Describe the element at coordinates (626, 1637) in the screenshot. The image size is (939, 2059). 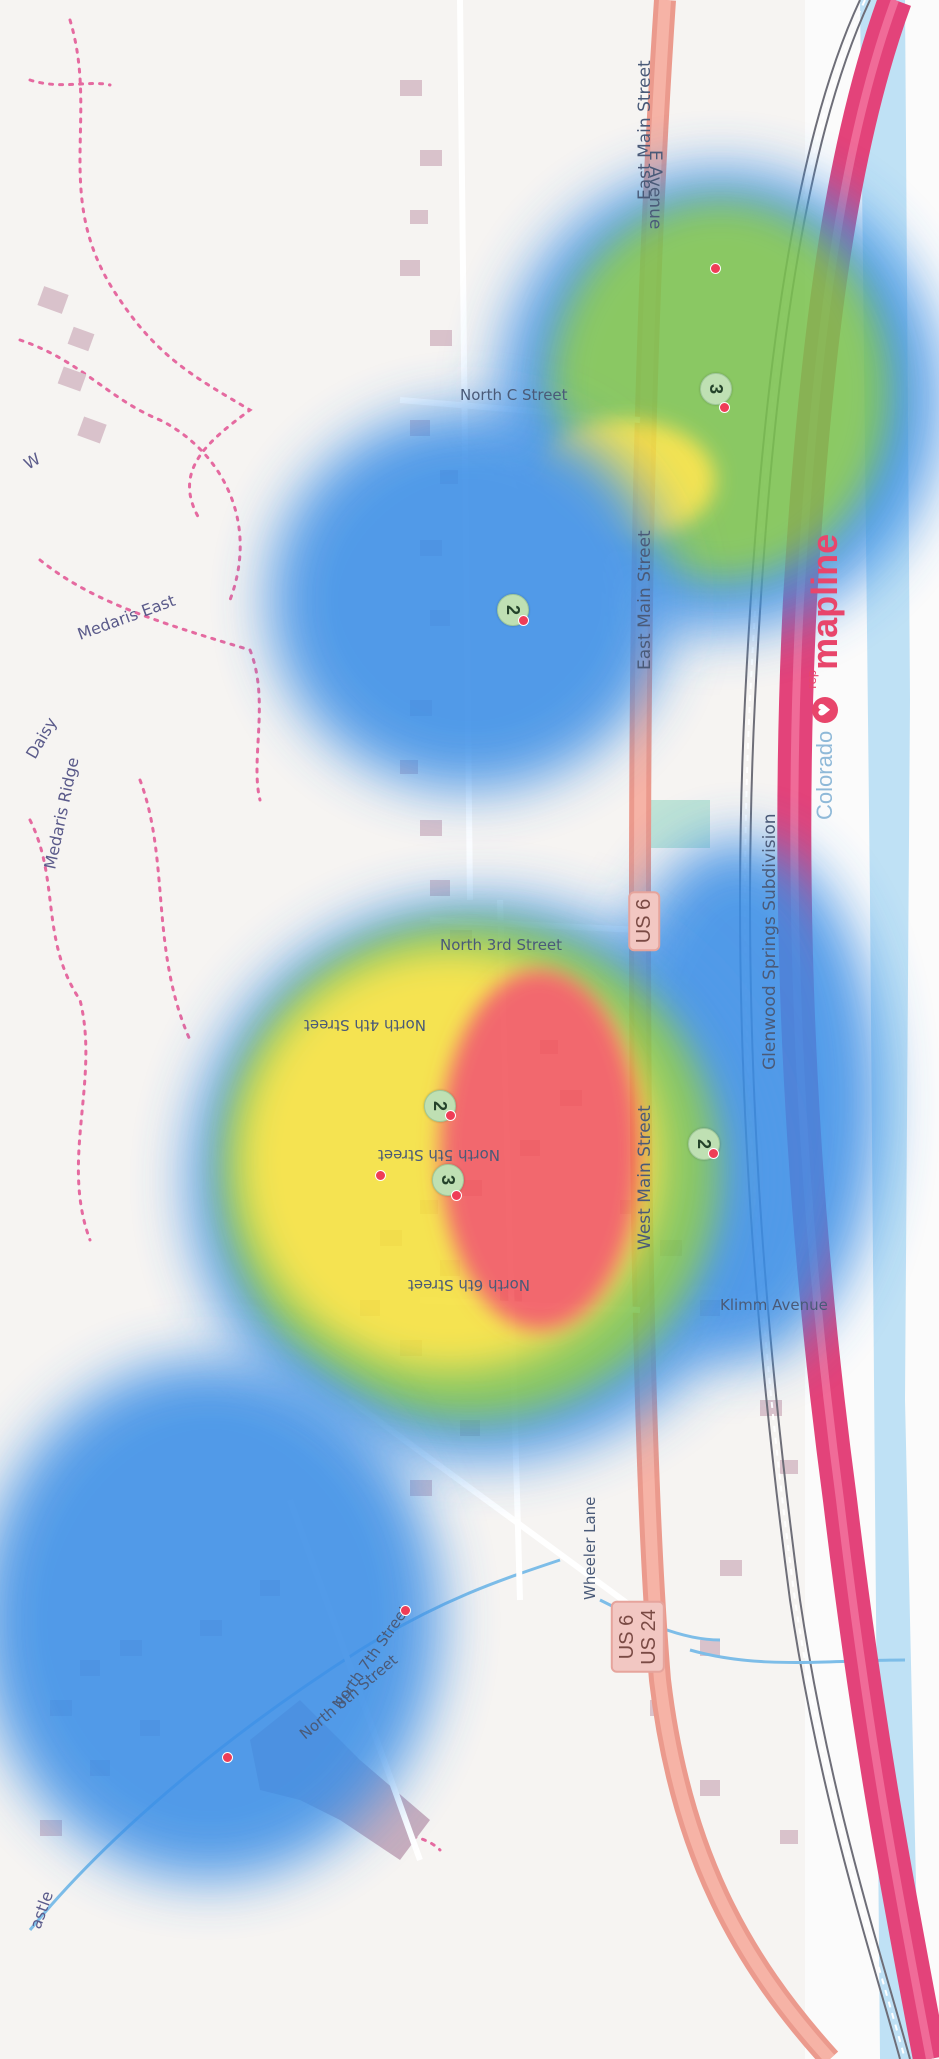
I see `us6-shield-low-text: US 6` at that location.